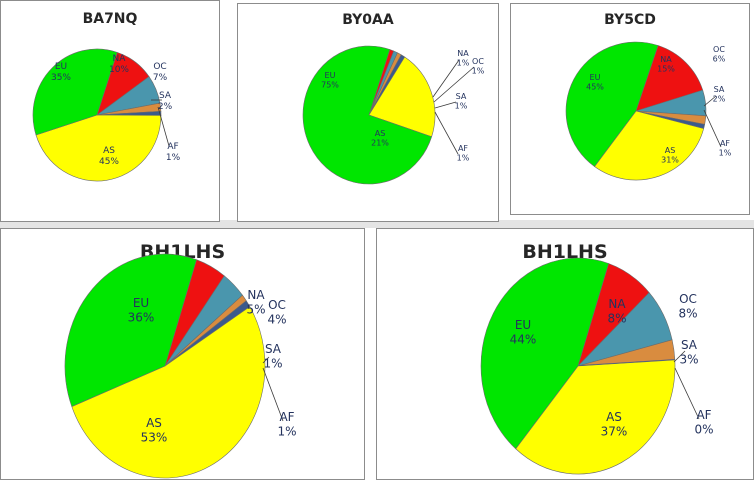  What do you see at coordinates (666, 69) in the screenshot?
I see `slice-value-na: 15%` at bounding box center [666, 69].